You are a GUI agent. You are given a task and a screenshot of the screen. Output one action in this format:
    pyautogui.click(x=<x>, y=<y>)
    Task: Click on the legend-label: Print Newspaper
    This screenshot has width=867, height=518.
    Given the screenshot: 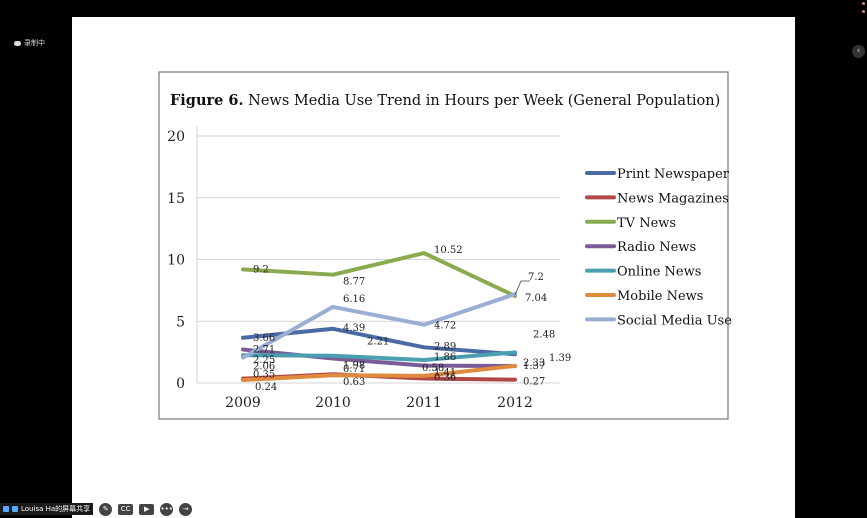 What is the action you would take?
    pyautogui.click(x=673, y=174)
    